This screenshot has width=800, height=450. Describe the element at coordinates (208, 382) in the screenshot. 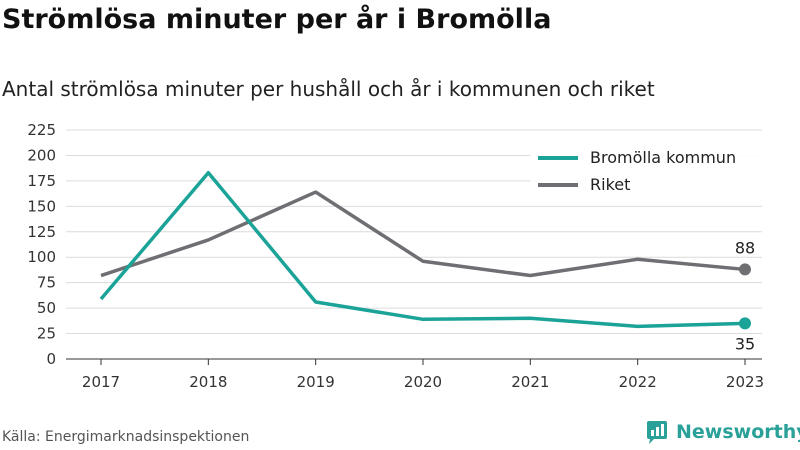

I see `x-tick-label: 2018` at that location.